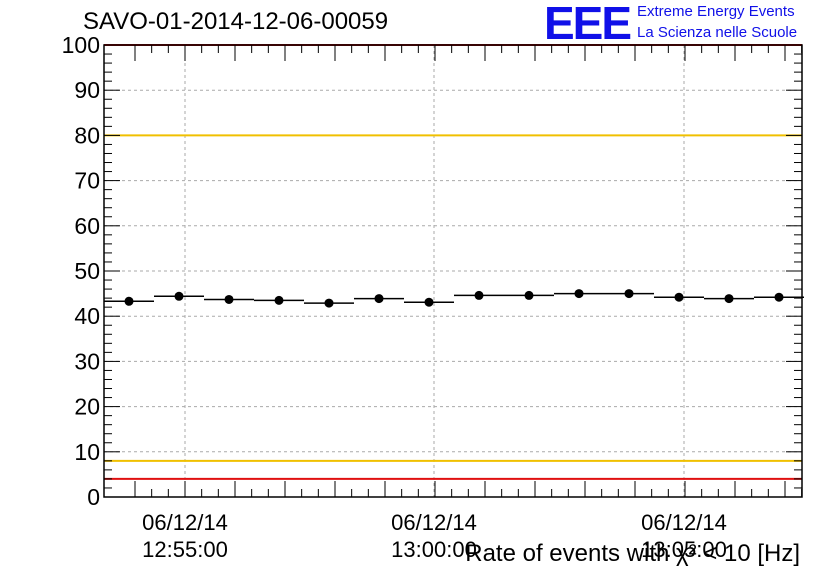 Image resolution: width=836 pixels, height=572 pixels. Describe the element at coordinates (87, 452) in the screenshot. I see `y-tick-label: 10` at that location.